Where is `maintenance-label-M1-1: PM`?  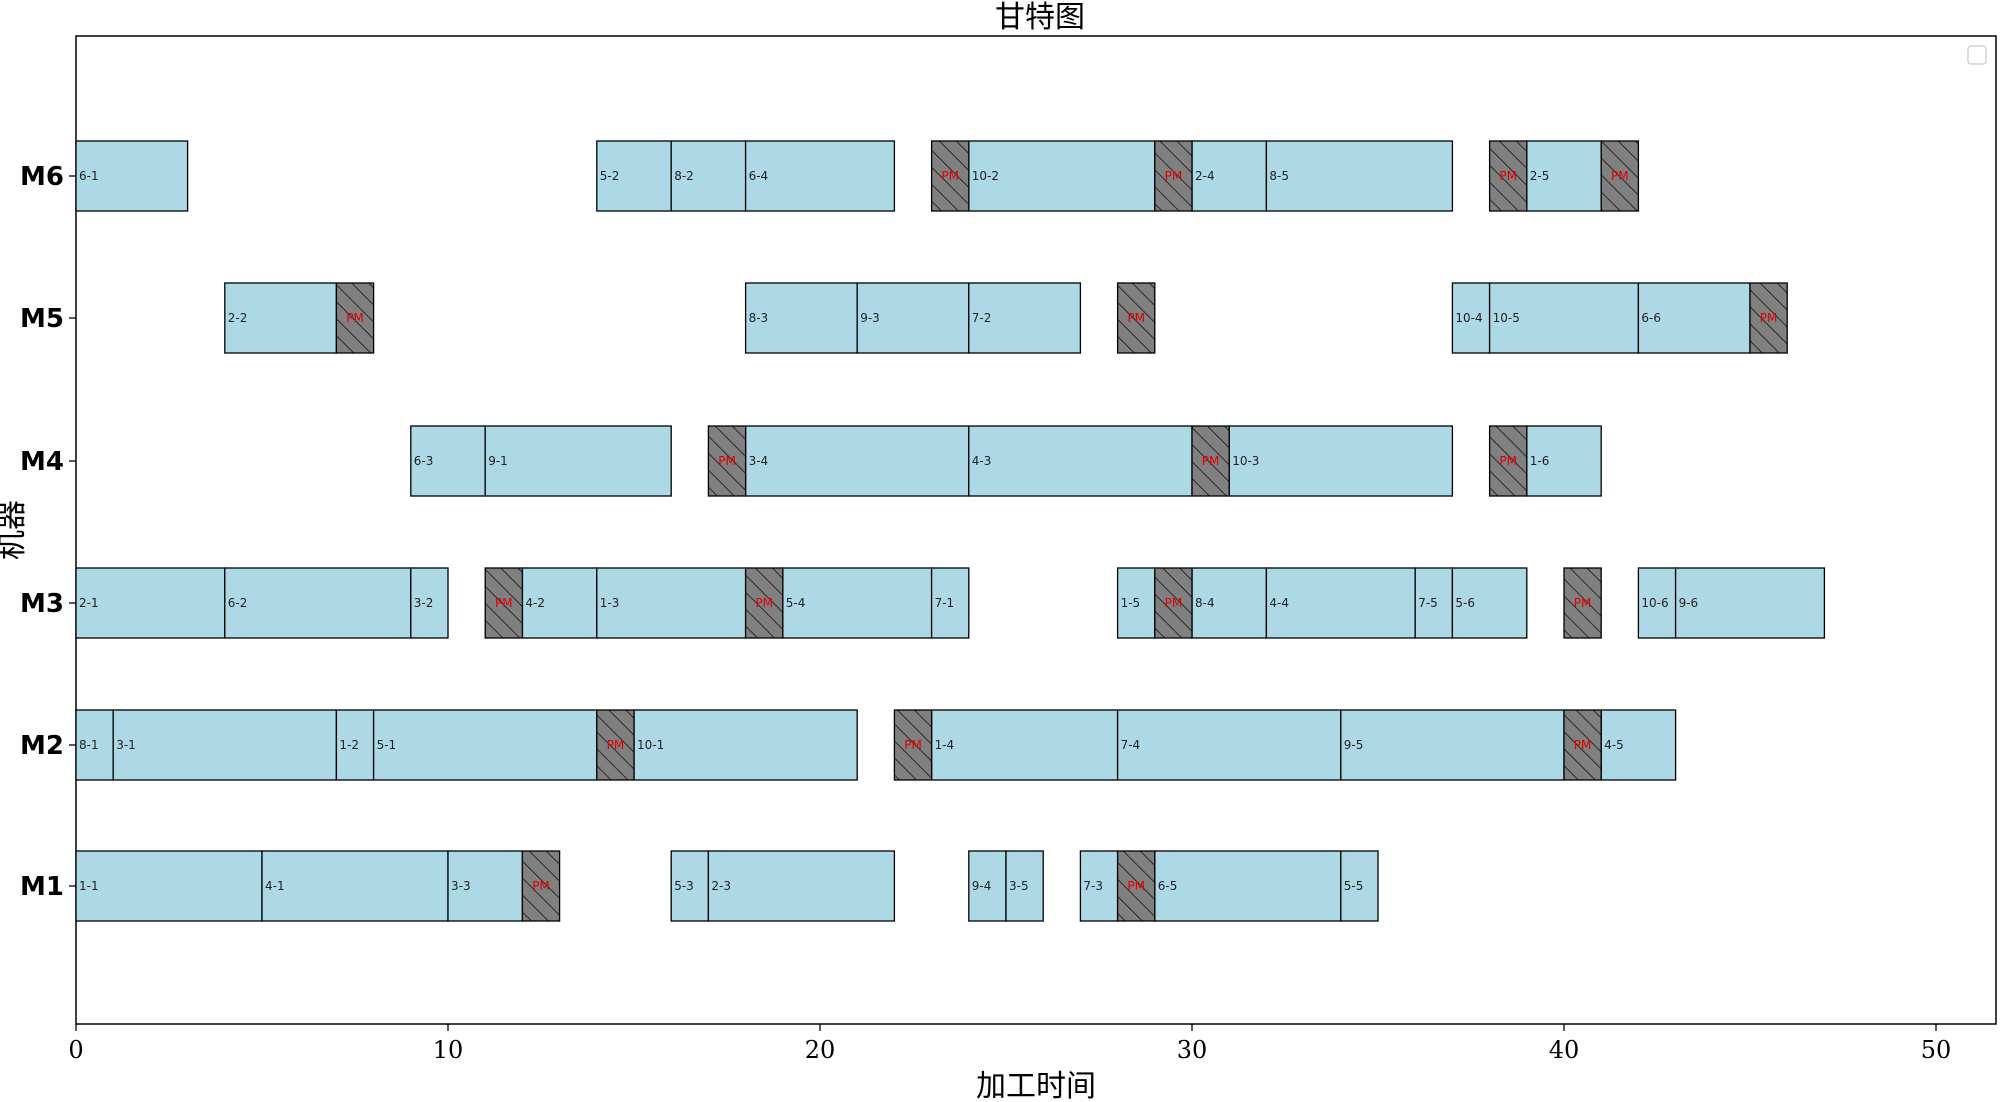
maintenance-label-M1-1: PM is located at coordinates (1136, 886).